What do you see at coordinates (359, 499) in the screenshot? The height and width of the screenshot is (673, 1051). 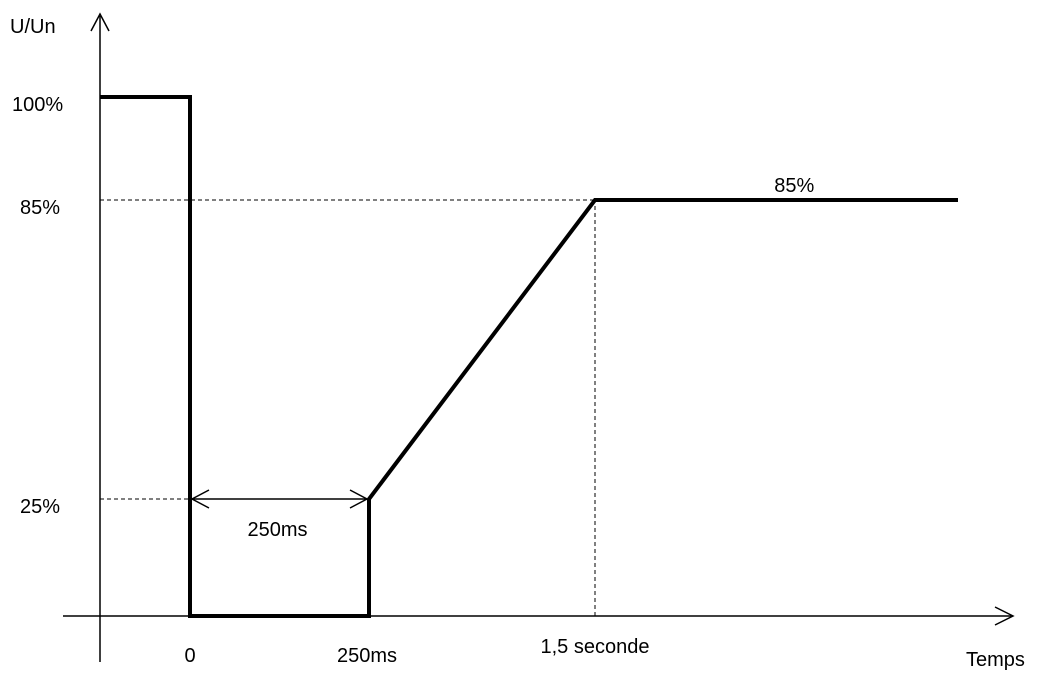 I see `duration-arrowhead-right` at bounding box center [359, 499].